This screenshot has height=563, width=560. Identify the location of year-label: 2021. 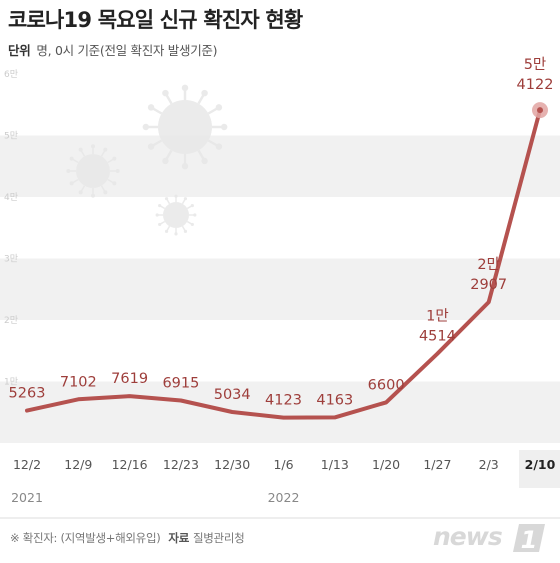
(27, 497).